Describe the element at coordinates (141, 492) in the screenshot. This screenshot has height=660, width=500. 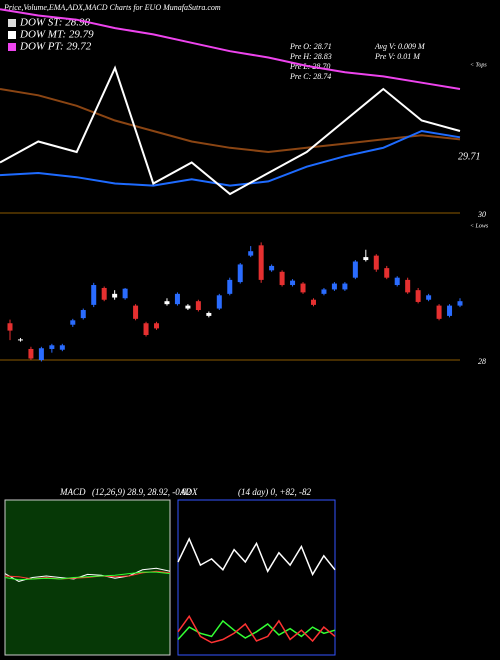
I see `panel-subtitle: (12,26,9) 28.9, 28.92, -0.02` at that location.